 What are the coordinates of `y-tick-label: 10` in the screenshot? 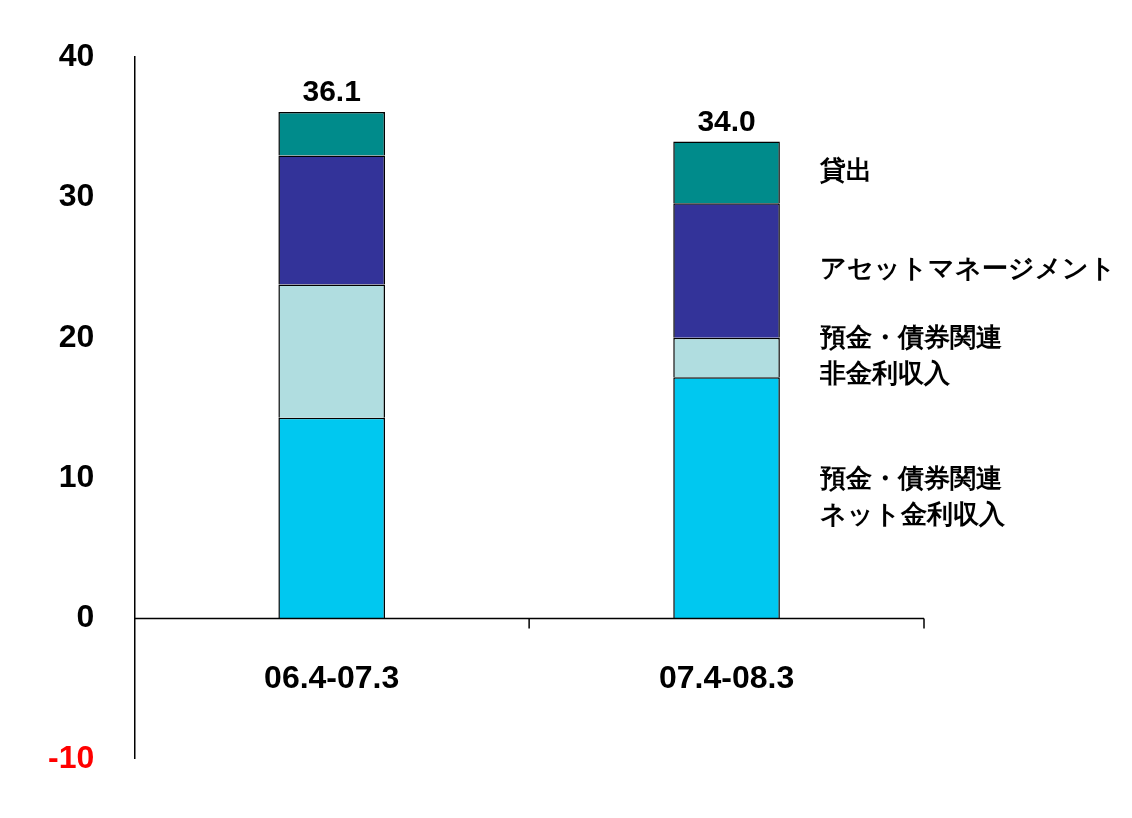 It's located at (76, 475).